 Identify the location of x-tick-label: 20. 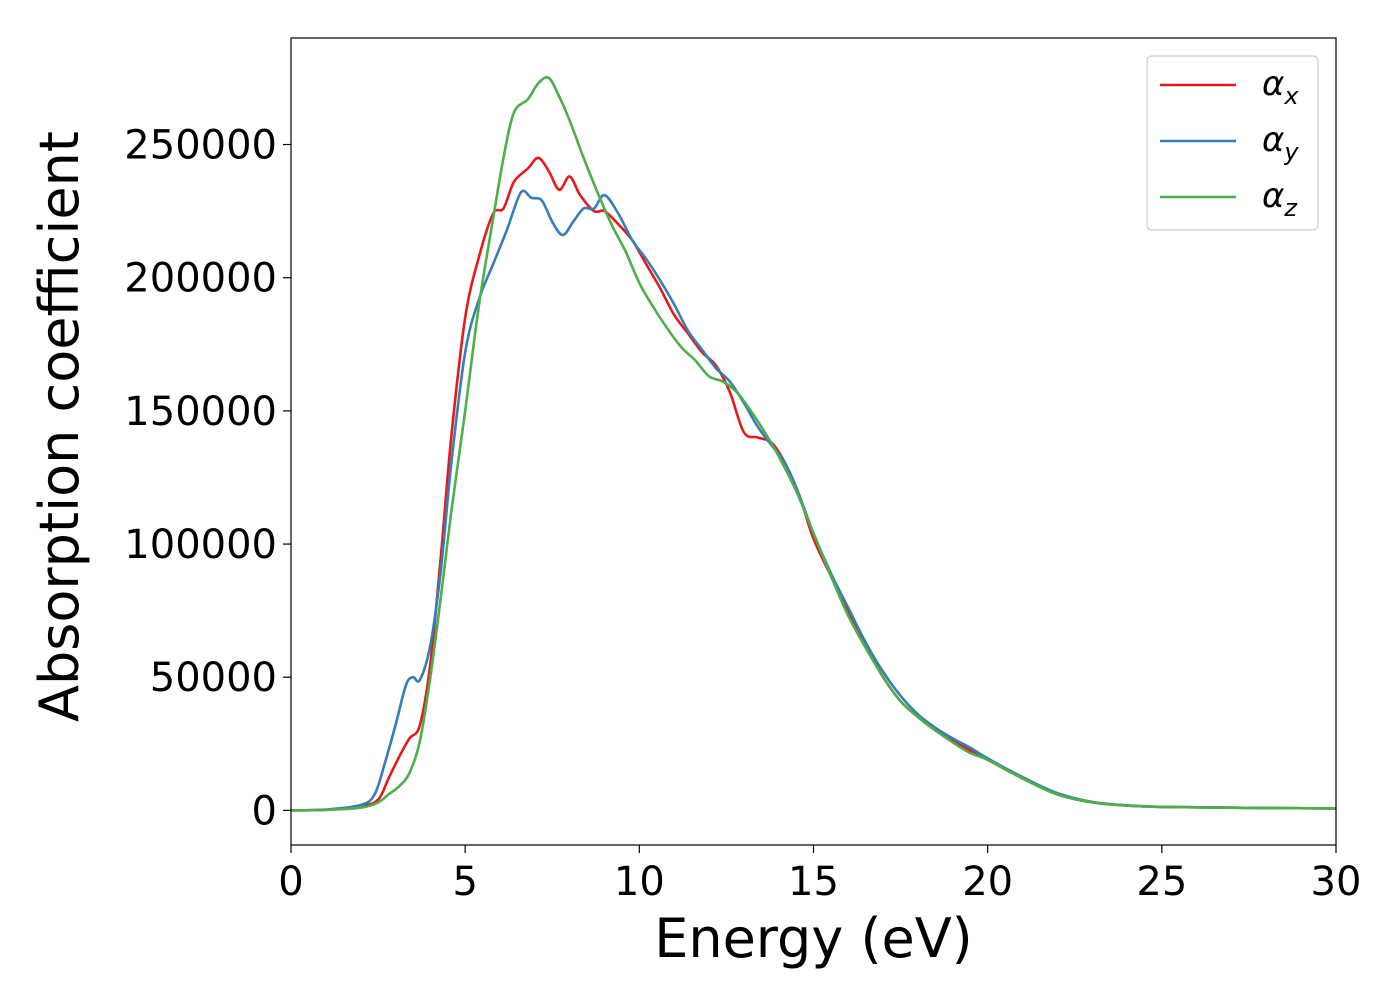
(987, 882).